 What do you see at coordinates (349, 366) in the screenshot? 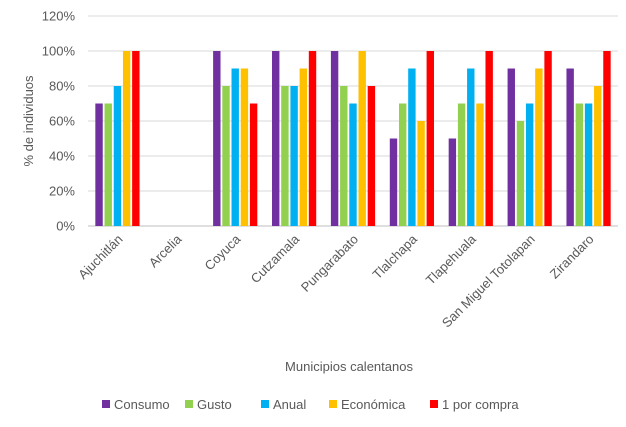
I see `x-axis-title: Municipios calentanos` at bounding box center [349, 366].